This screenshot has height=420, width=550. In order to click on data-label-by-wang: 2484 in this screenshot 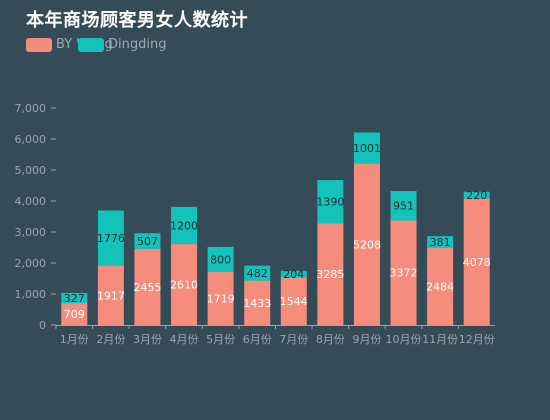, I will do `click(440, 286)`.